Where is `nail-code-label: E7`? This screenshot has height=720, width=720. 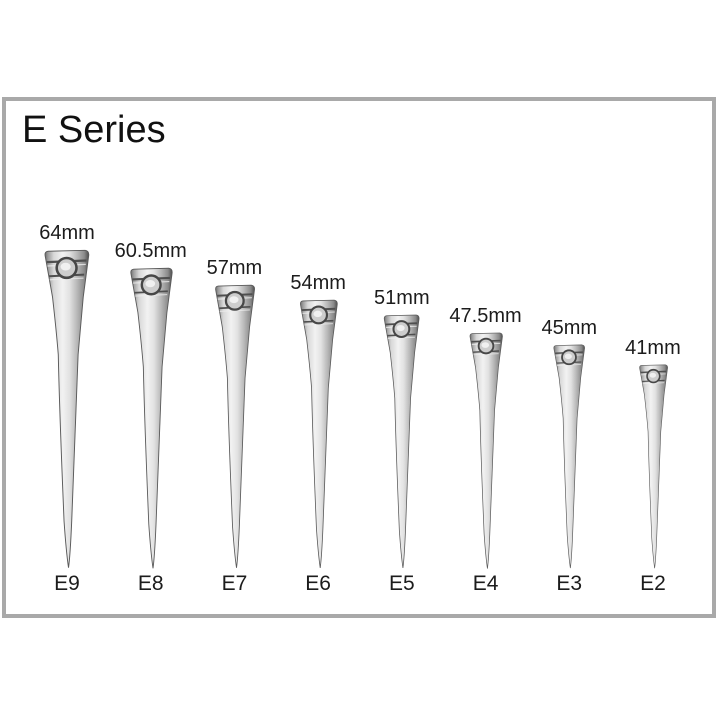 nail-code-label: E7 is located at coordinates (234, 583).